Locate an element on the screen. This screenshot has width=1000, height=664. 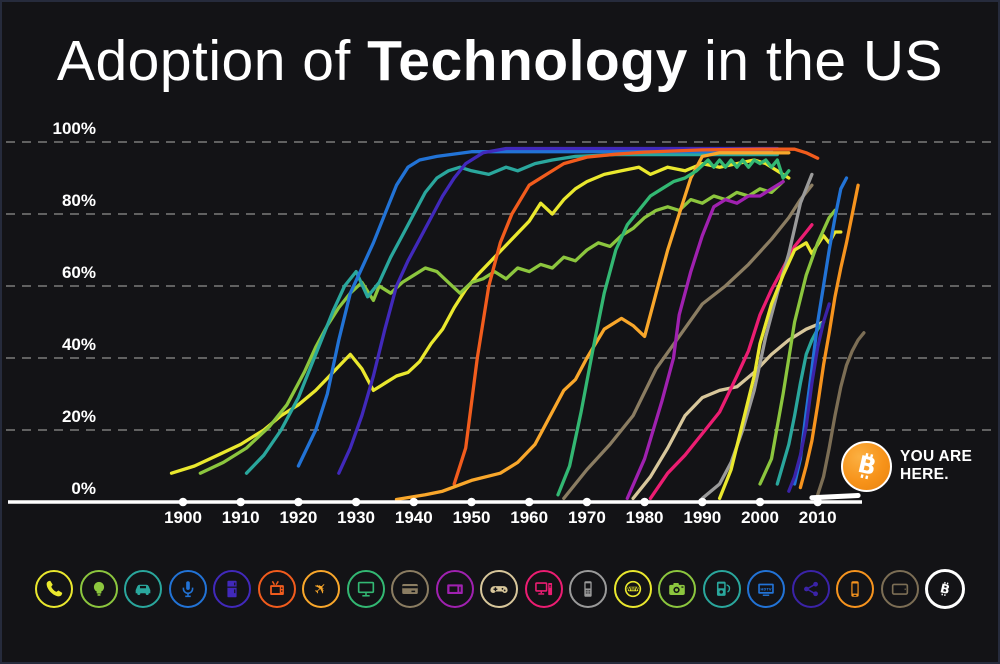
you-are-here-badge: B YOU ARE HERE. is located at coordinates (916, 466).